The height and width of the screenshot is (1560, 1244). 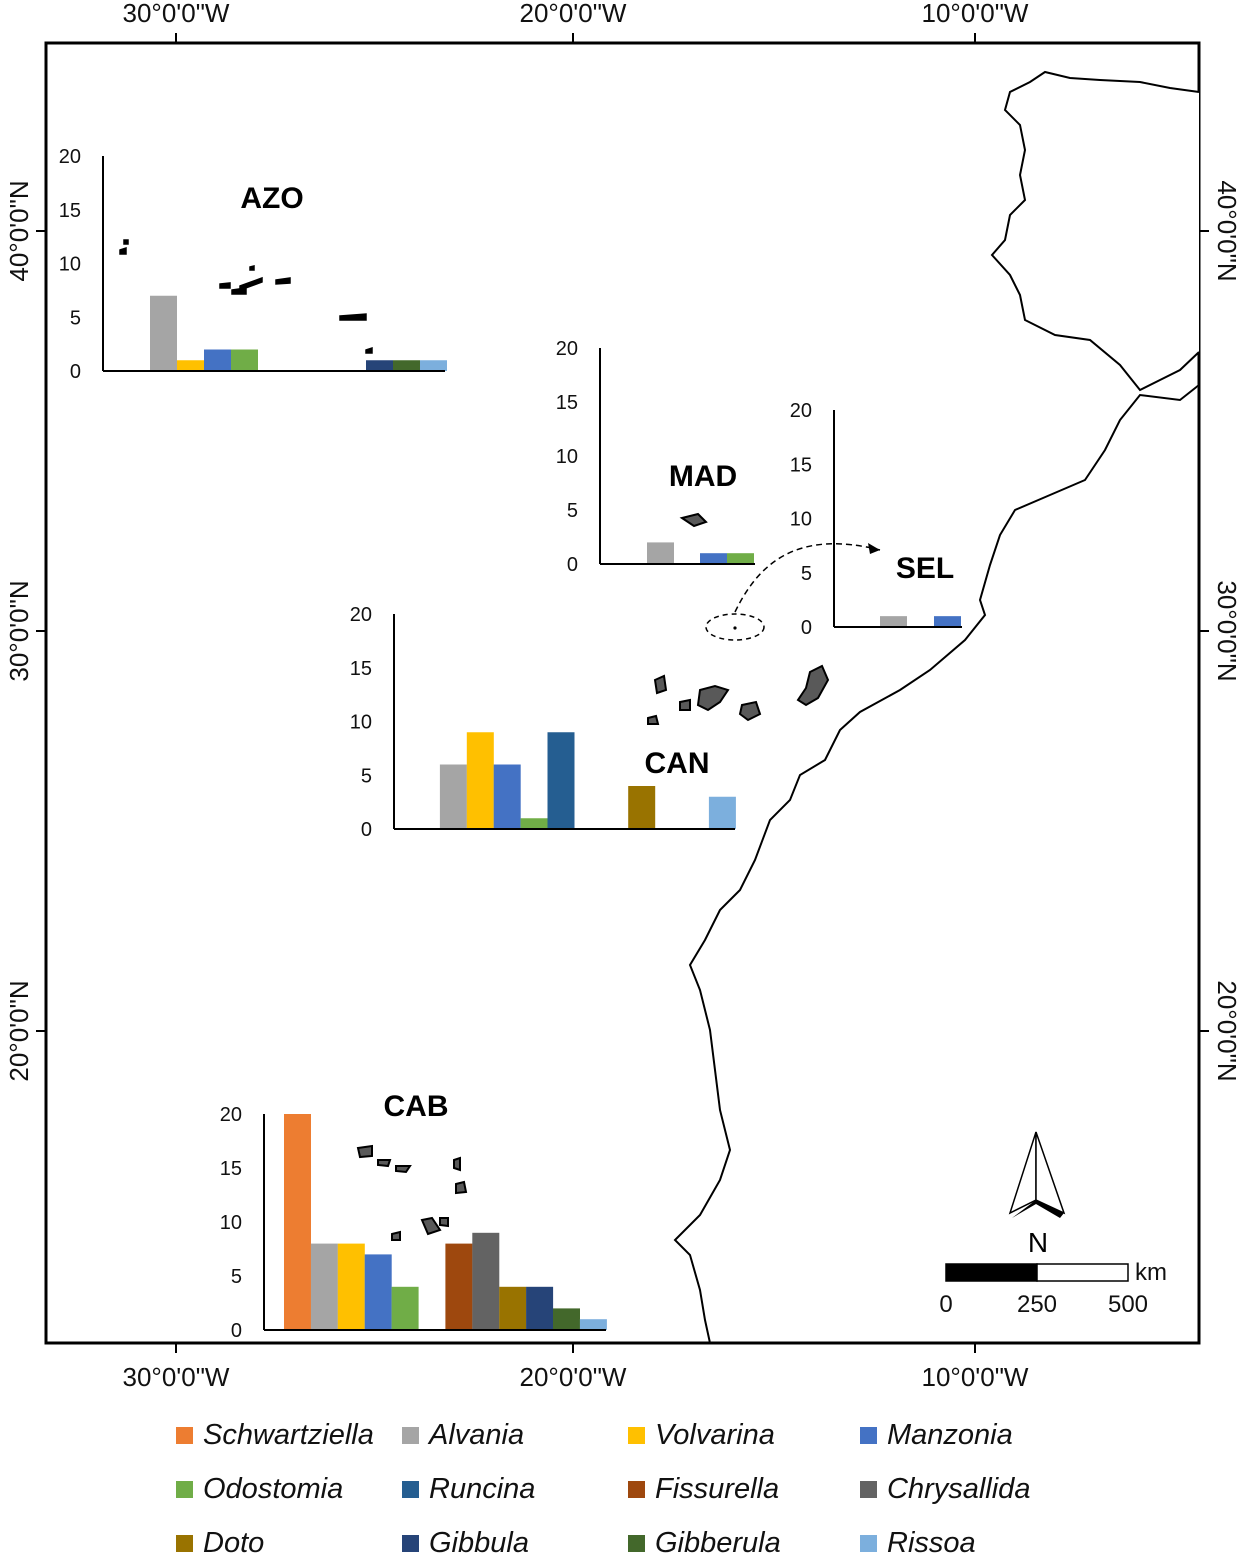 What do you see at coordinates (70, 265) in the screenshot?
I see `tick-label-azo-10: 10` at bounding box center [70, 265].